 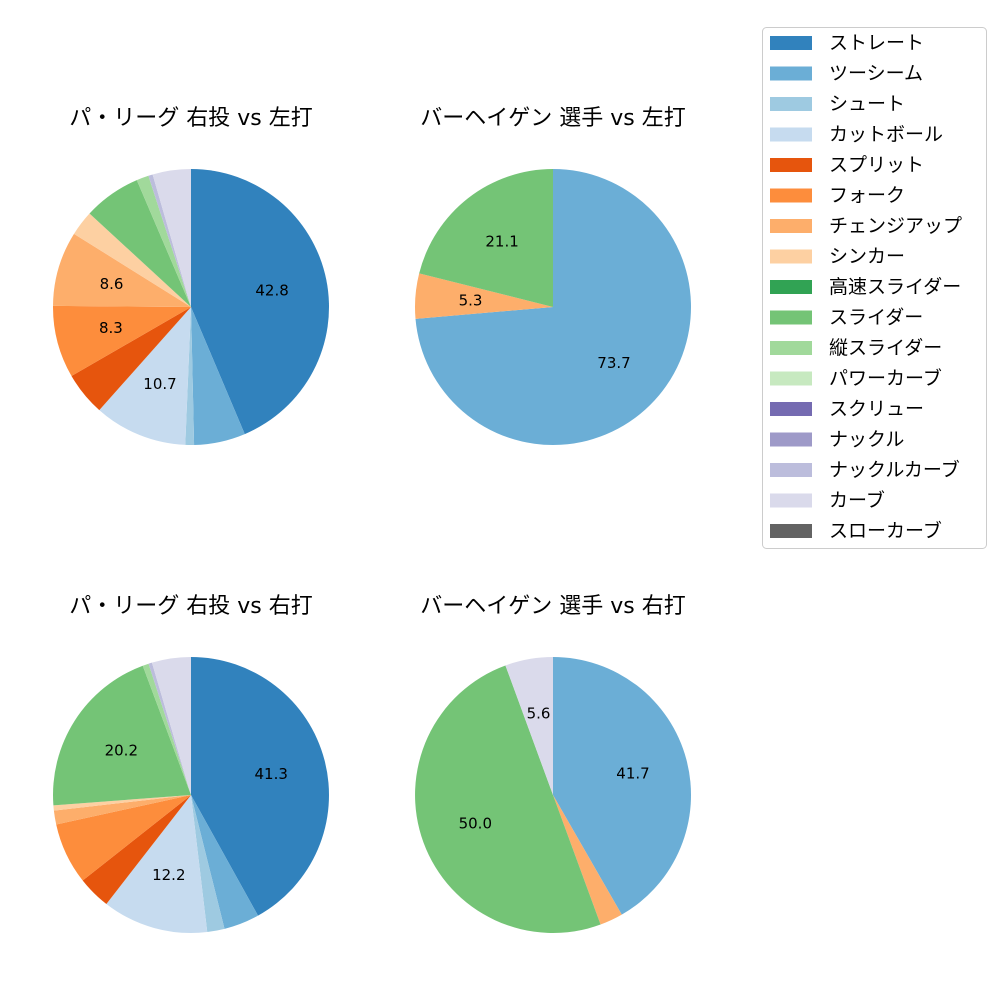 I want to click on legend-label: 縦スライダー, so click(x=885, y=348).